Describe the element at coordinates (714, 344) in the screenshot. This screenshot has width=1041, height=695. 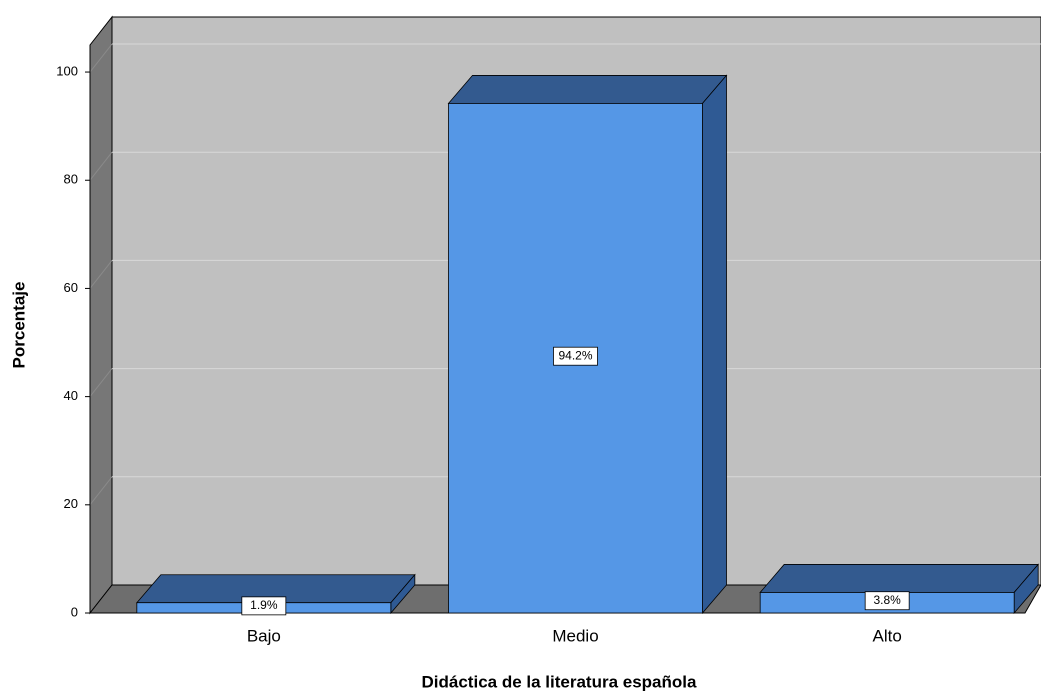
I see `bar-side` at that location.